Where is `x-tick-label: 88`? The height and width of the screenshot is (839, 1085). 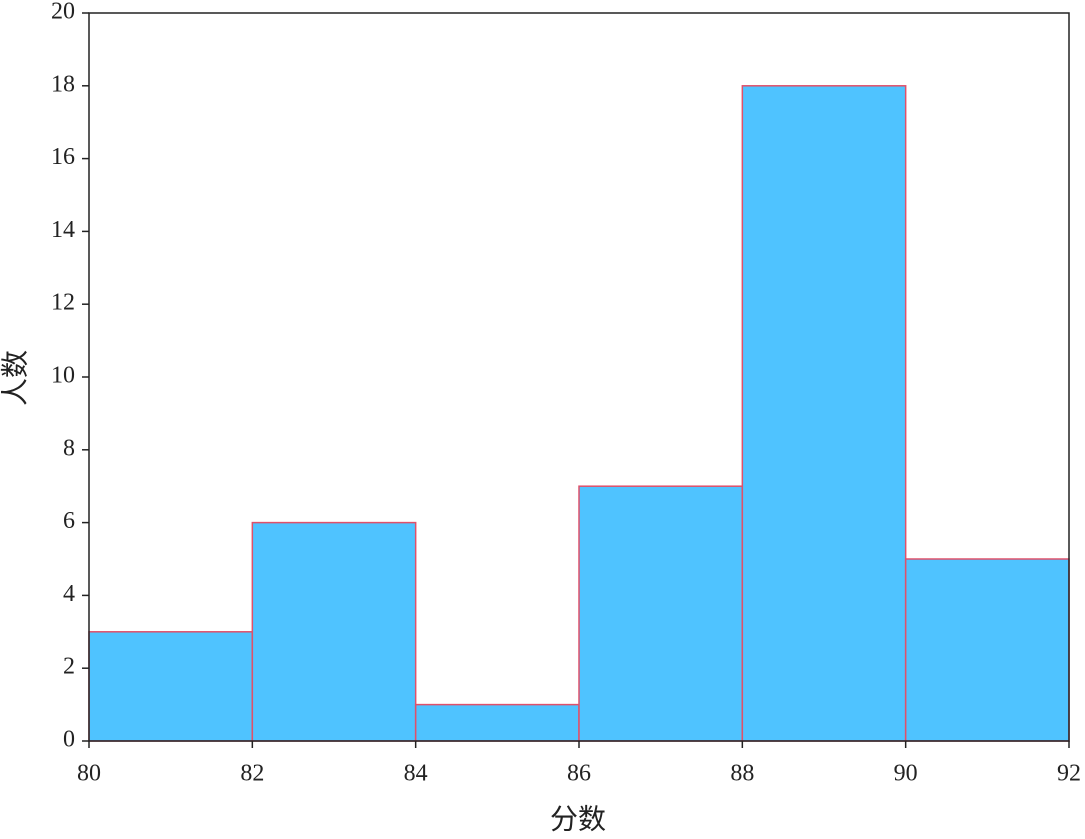 x-tick-label: 88 is located at coordinates (742, 774).